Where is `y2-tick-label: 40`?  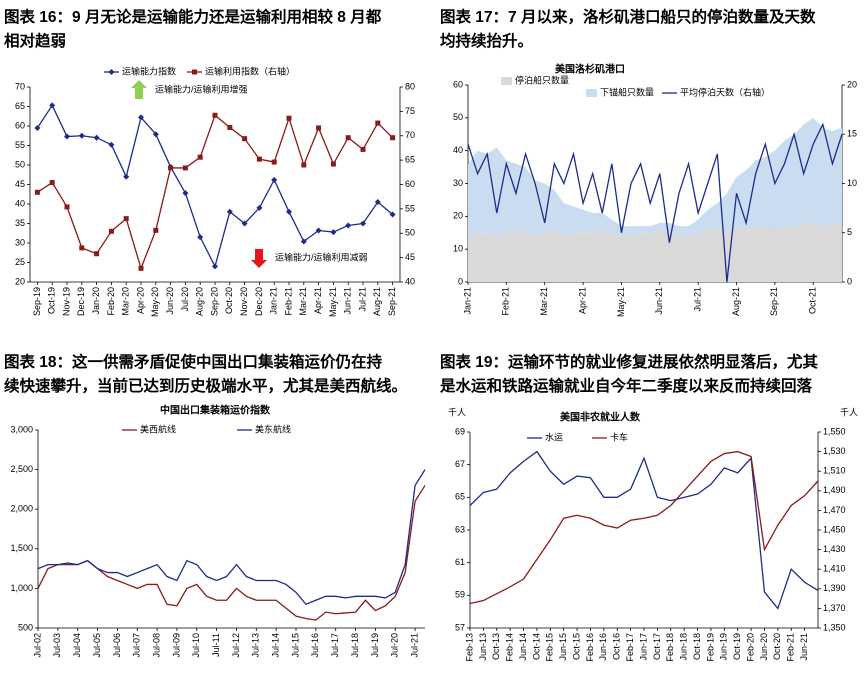
y2-tick-label: 40 is located at coordinates (410, 281).